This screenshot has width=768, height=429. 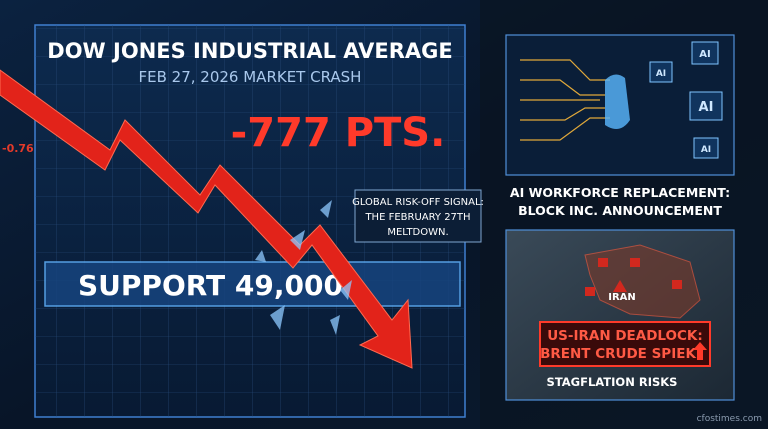 What do you see at coordinates (417, 232) in the screenshot?
I see `callout-line: MELTDOWN.` at bounding box center [417, 232].